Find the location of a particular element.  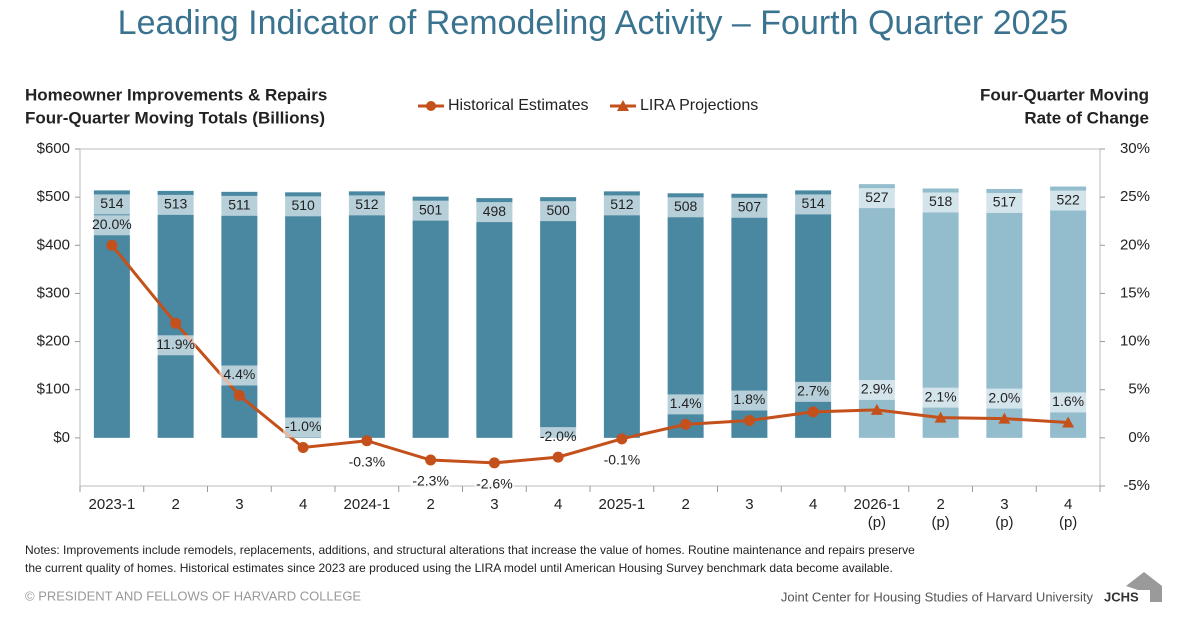

bar-label: 527 is located at coordinates (877, 197).